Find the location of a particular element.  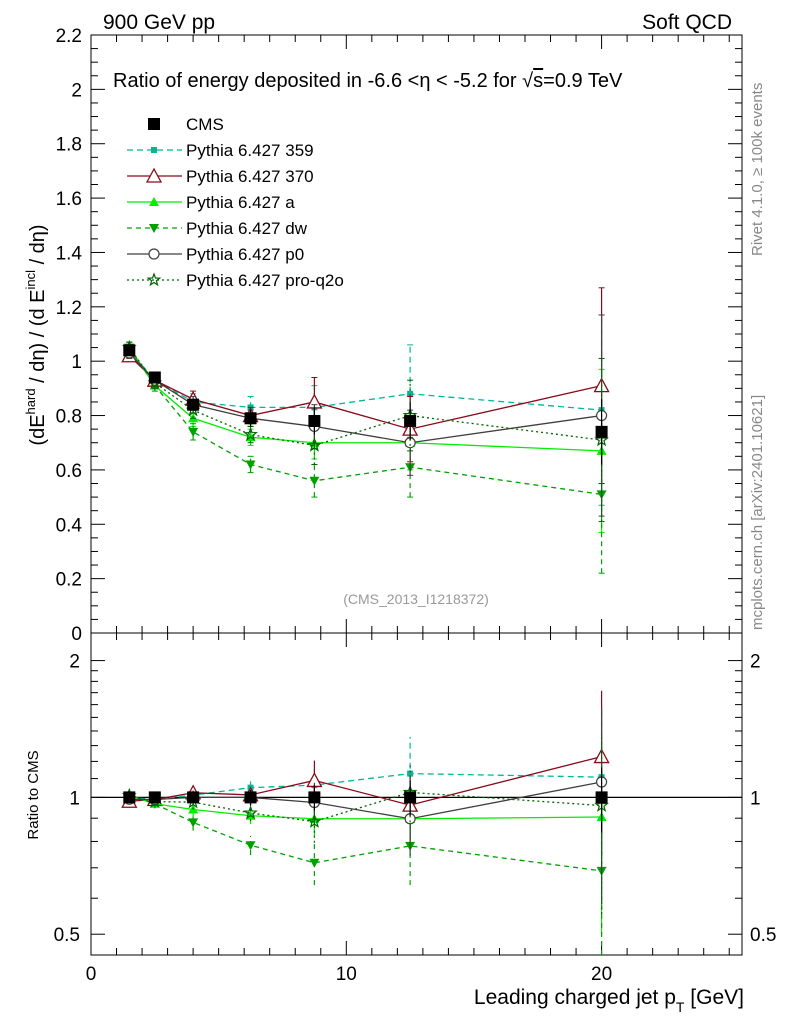

legend-label: Pythia 6.427 359 is located at coordinates (250, 150).